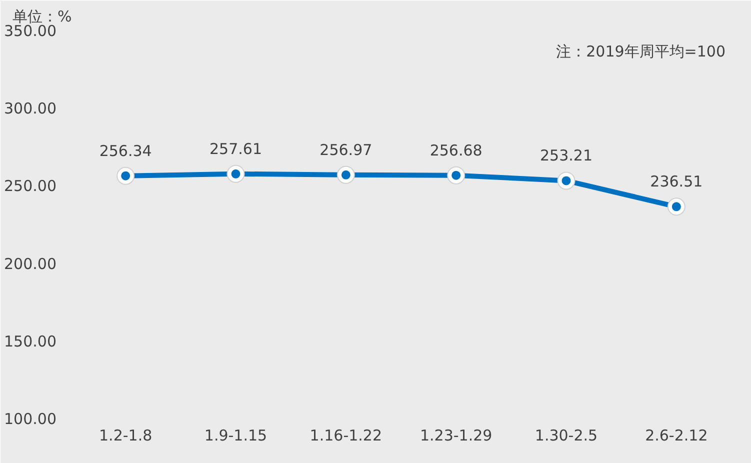  I want to click on data-label: 256.34, so click(125, 151).